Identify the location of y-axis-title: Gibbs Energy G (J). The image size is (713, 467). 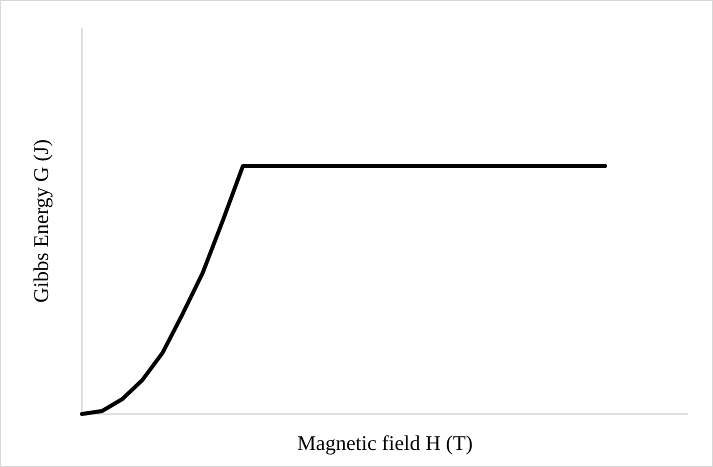
(41, 221).